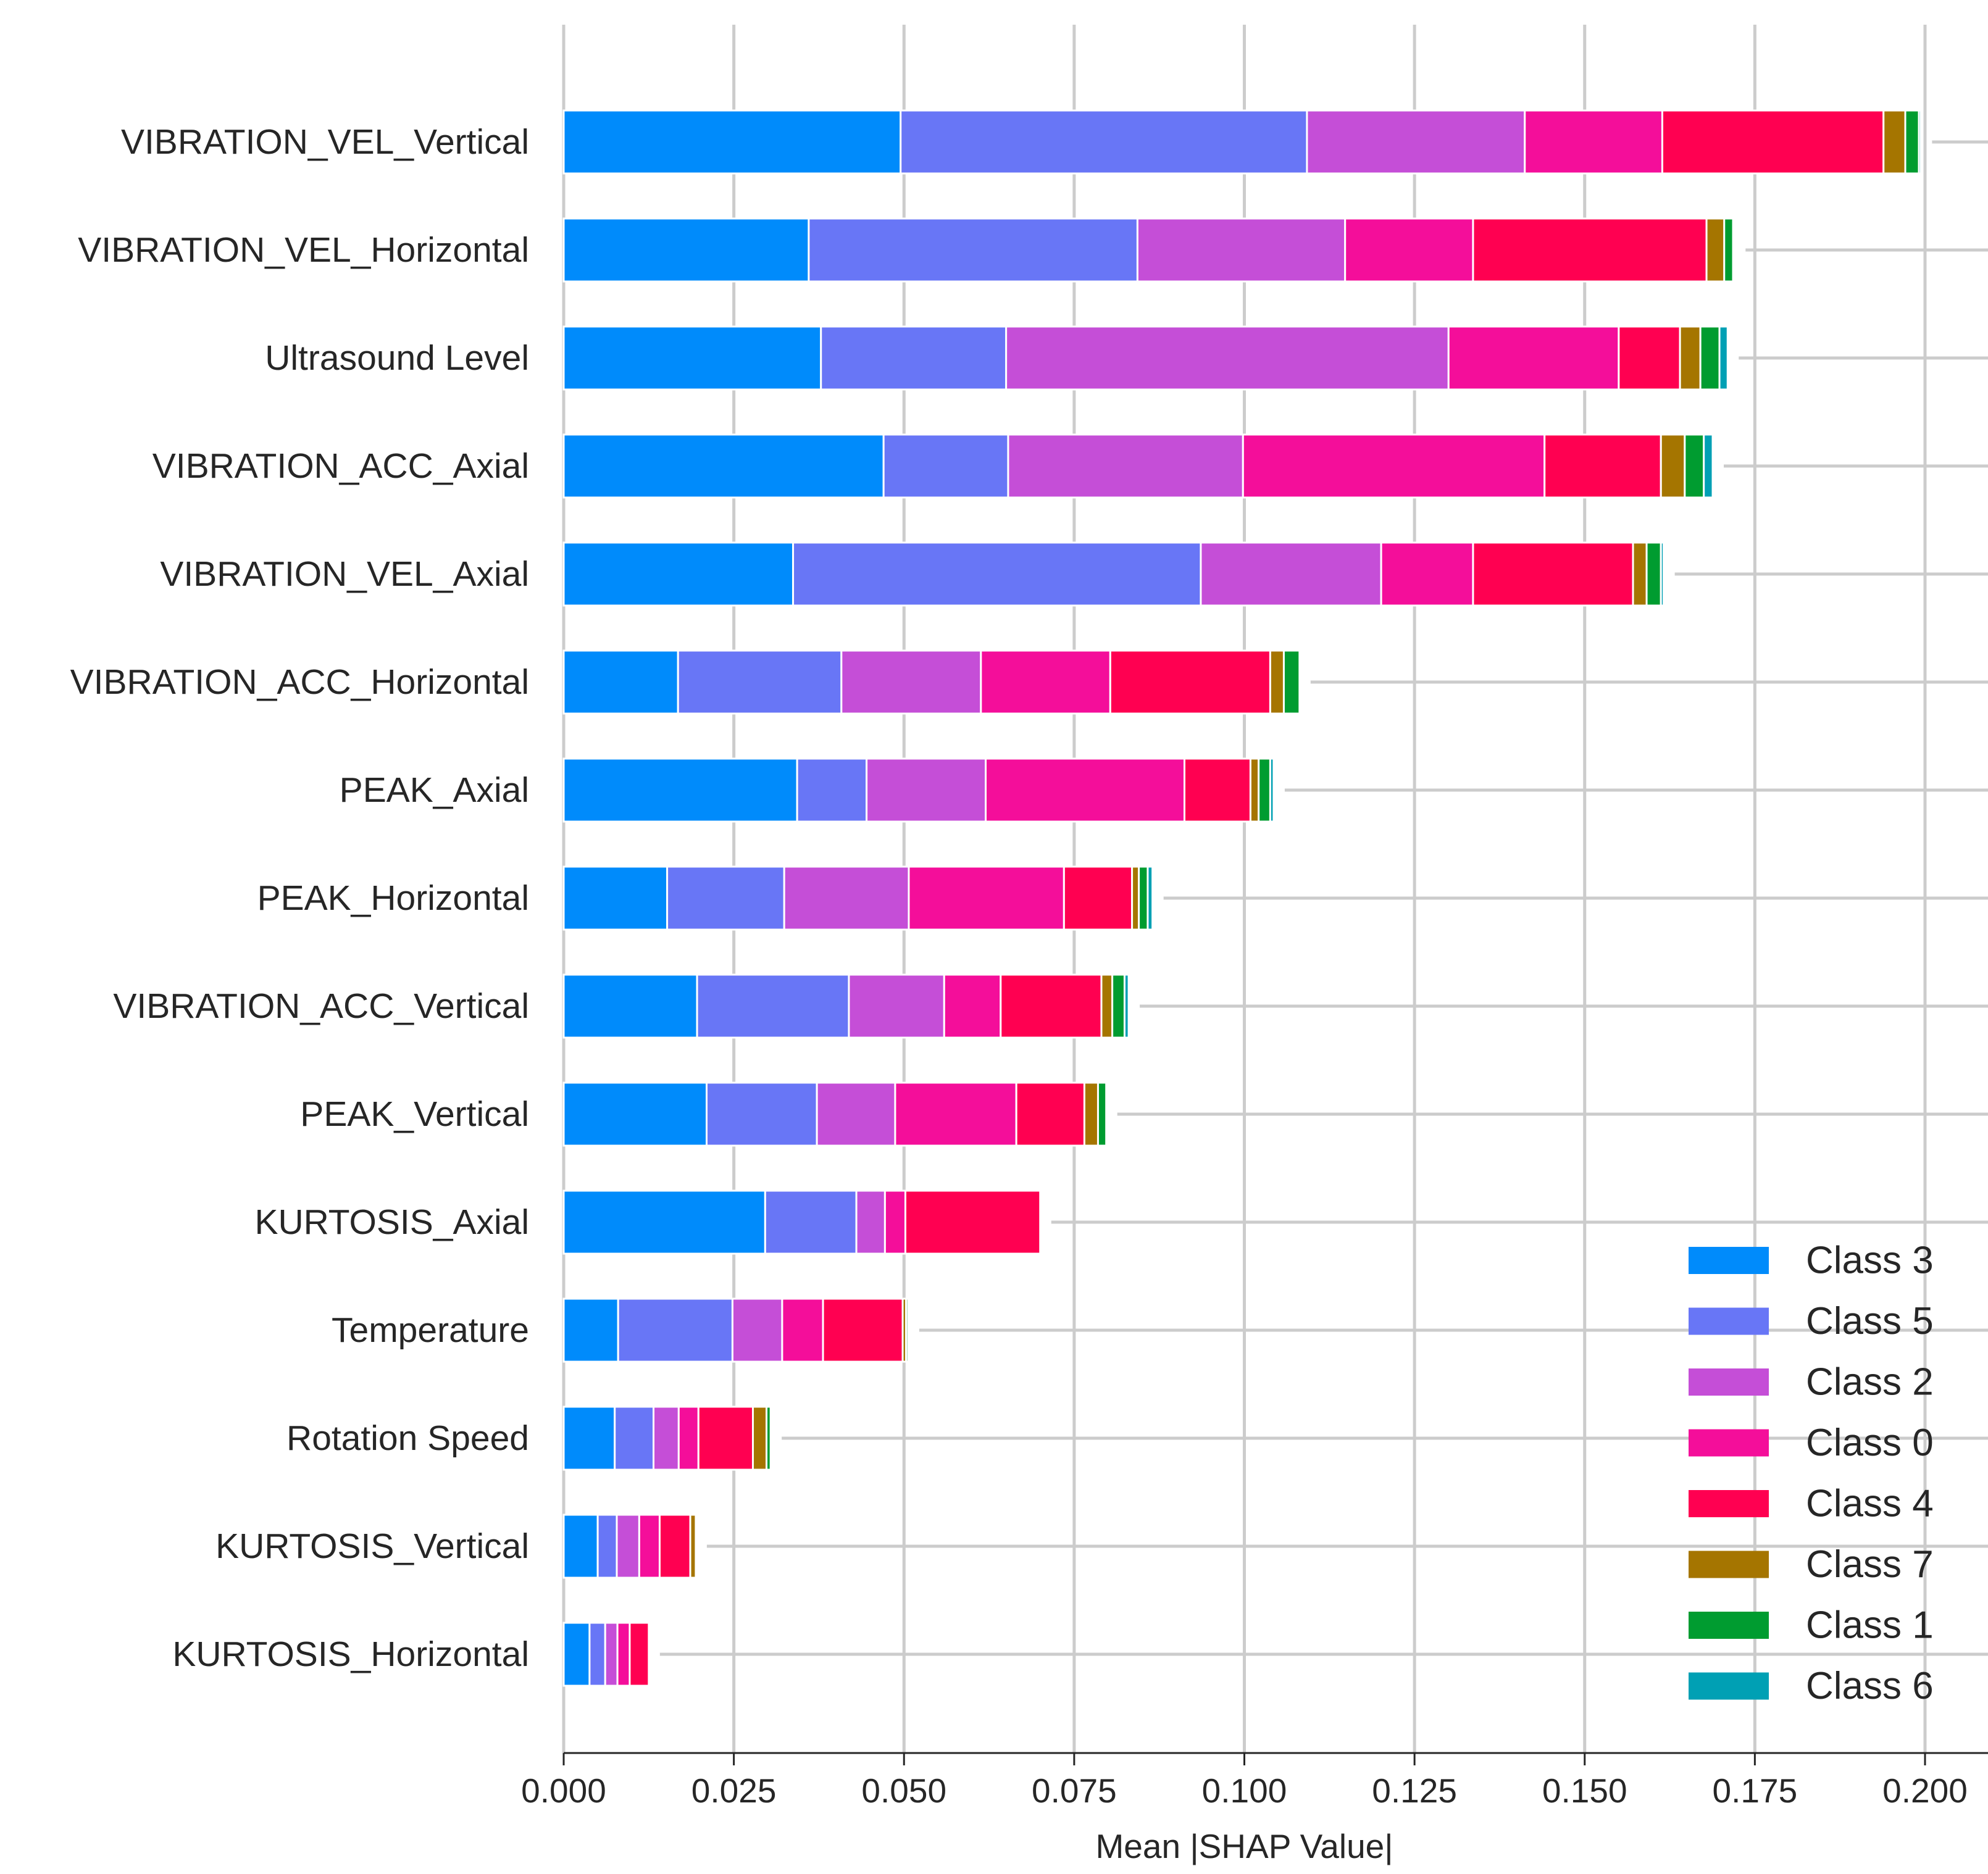 The height and width of the screenshot is (1874, 1988). I want to click on feature-label-5: VIBRATION_ACC_Horizontal, so click(299, 682).